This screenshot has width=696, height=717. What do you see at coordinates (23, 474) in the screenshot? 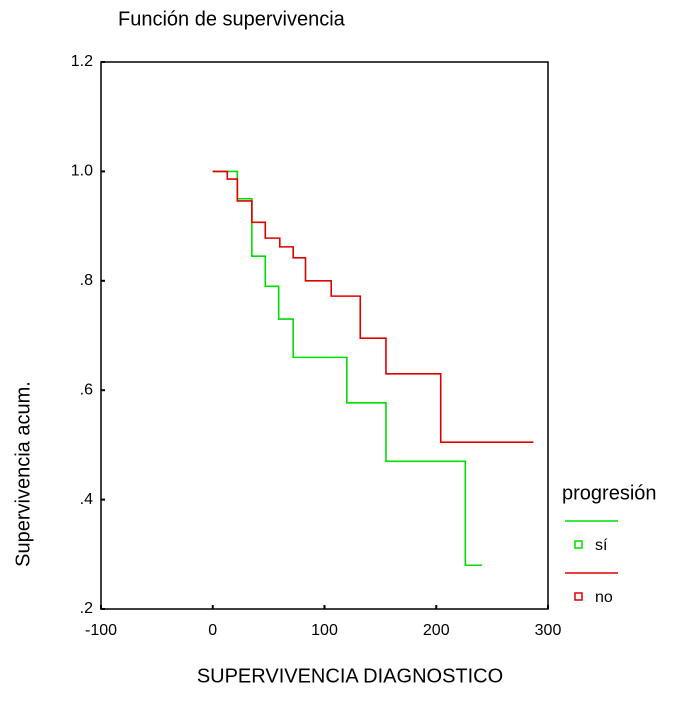
I see `y-axis-label: Supervivencia acum.` at bounding box center [23, 474].